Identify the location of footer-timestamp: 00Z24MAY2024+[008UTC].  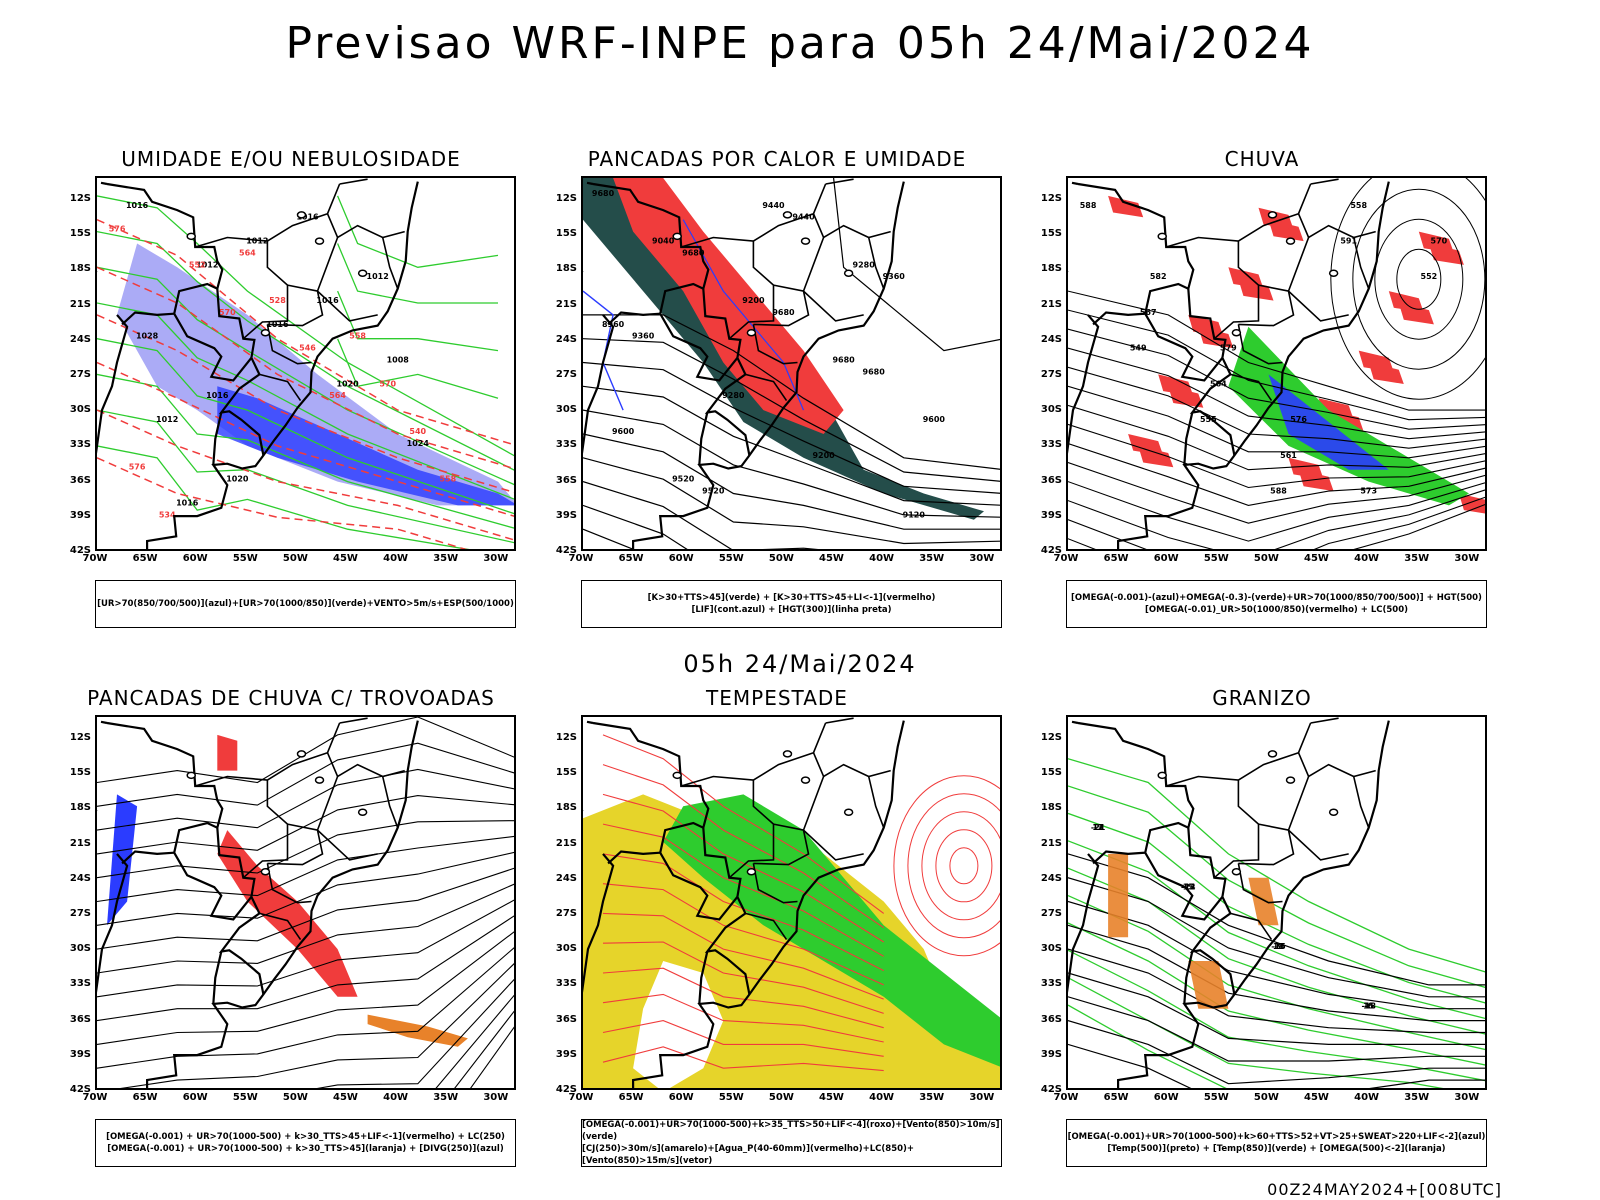
(1384, 1189).